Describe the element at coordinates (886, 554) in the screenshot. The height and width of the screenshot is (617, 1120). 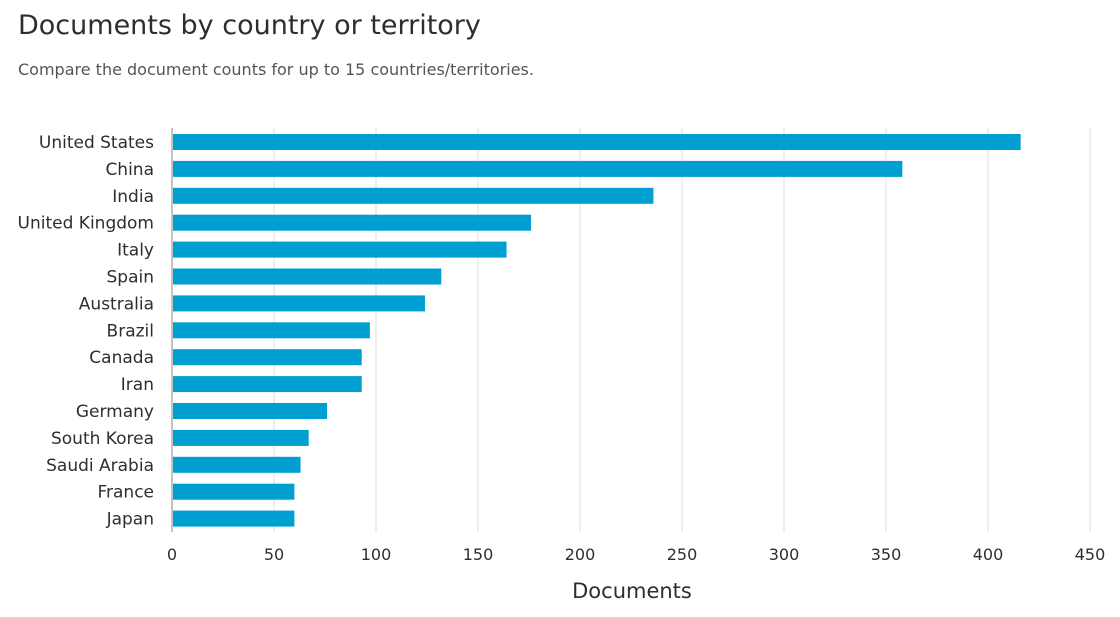
I see `x-tick-label: 350` at that location.